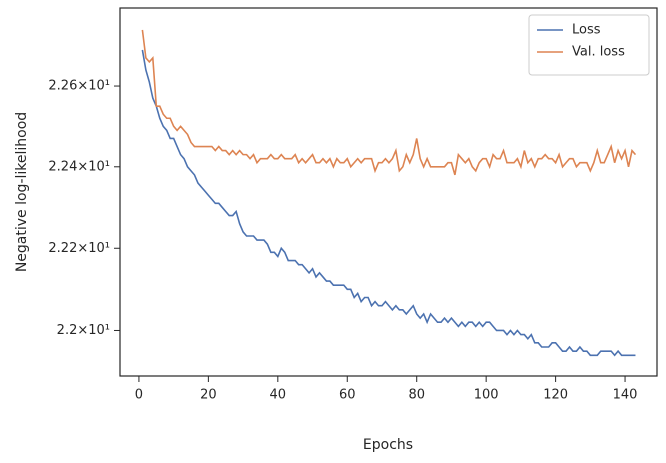 This screenshot has width=666, height=463. I want to click on y-tick-label: 2.26×10¹, so click(79, 86).